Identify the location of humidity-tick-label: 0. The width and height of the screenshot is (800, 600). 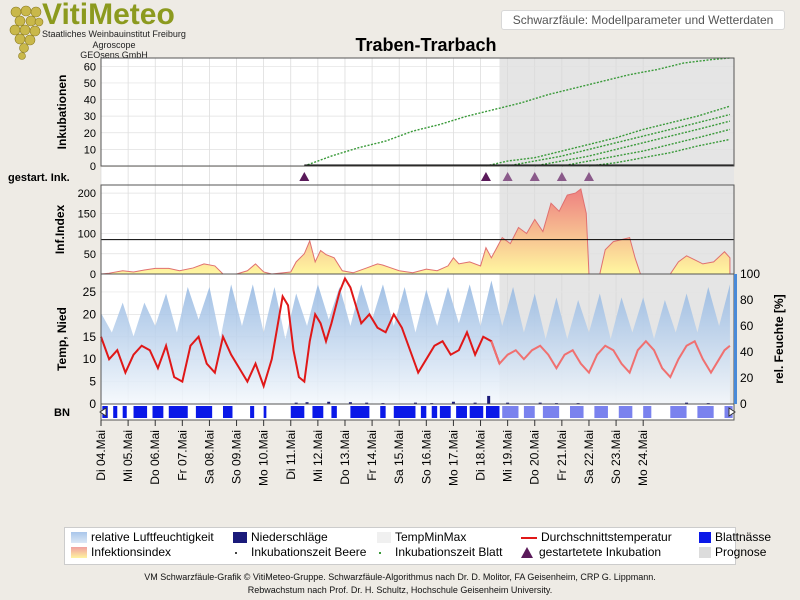
(743, 404).